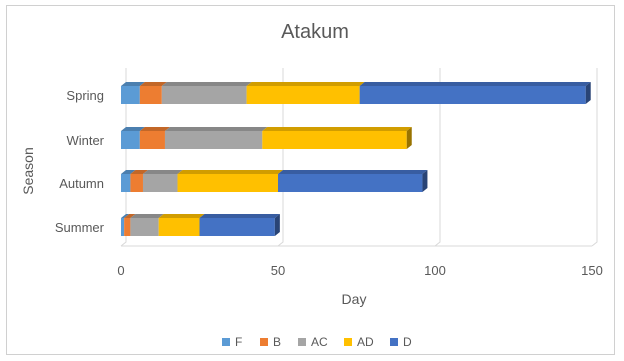 The image size is (624, 361). Describe the element at coordinates (592, 270) in the screenshot. I see `x-tick-label: 150` at that location.